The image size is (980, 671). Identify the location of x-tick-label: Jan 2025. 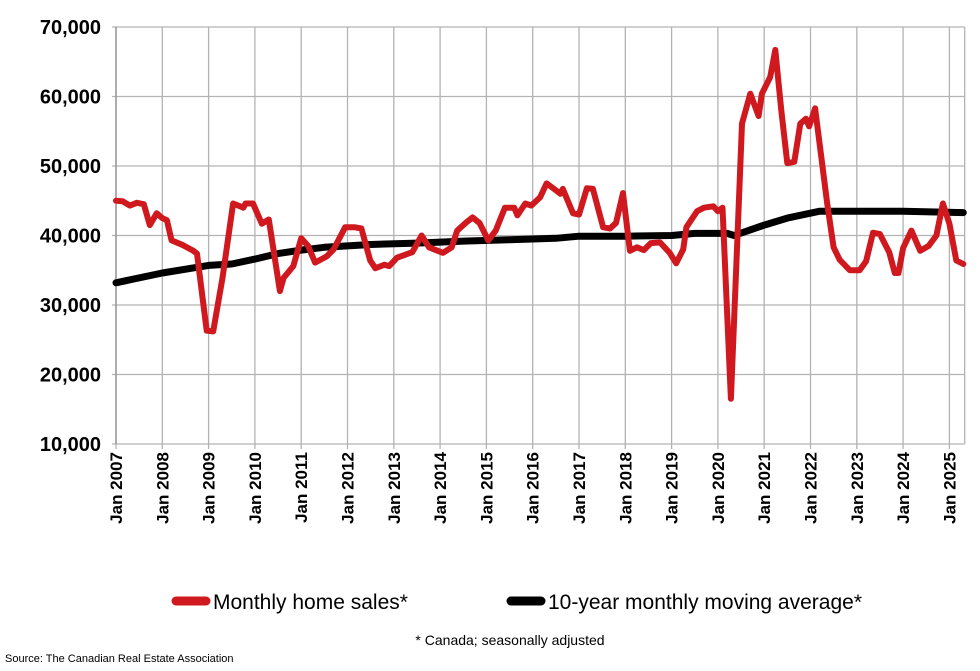
(949, 488).